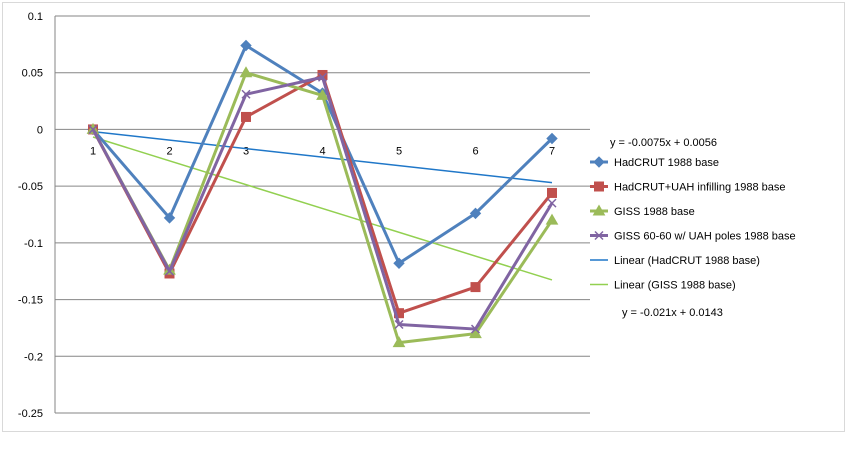 This screenshot has width=846, height=460. I want to click on x-tick-label: 4, so click(322, 151).